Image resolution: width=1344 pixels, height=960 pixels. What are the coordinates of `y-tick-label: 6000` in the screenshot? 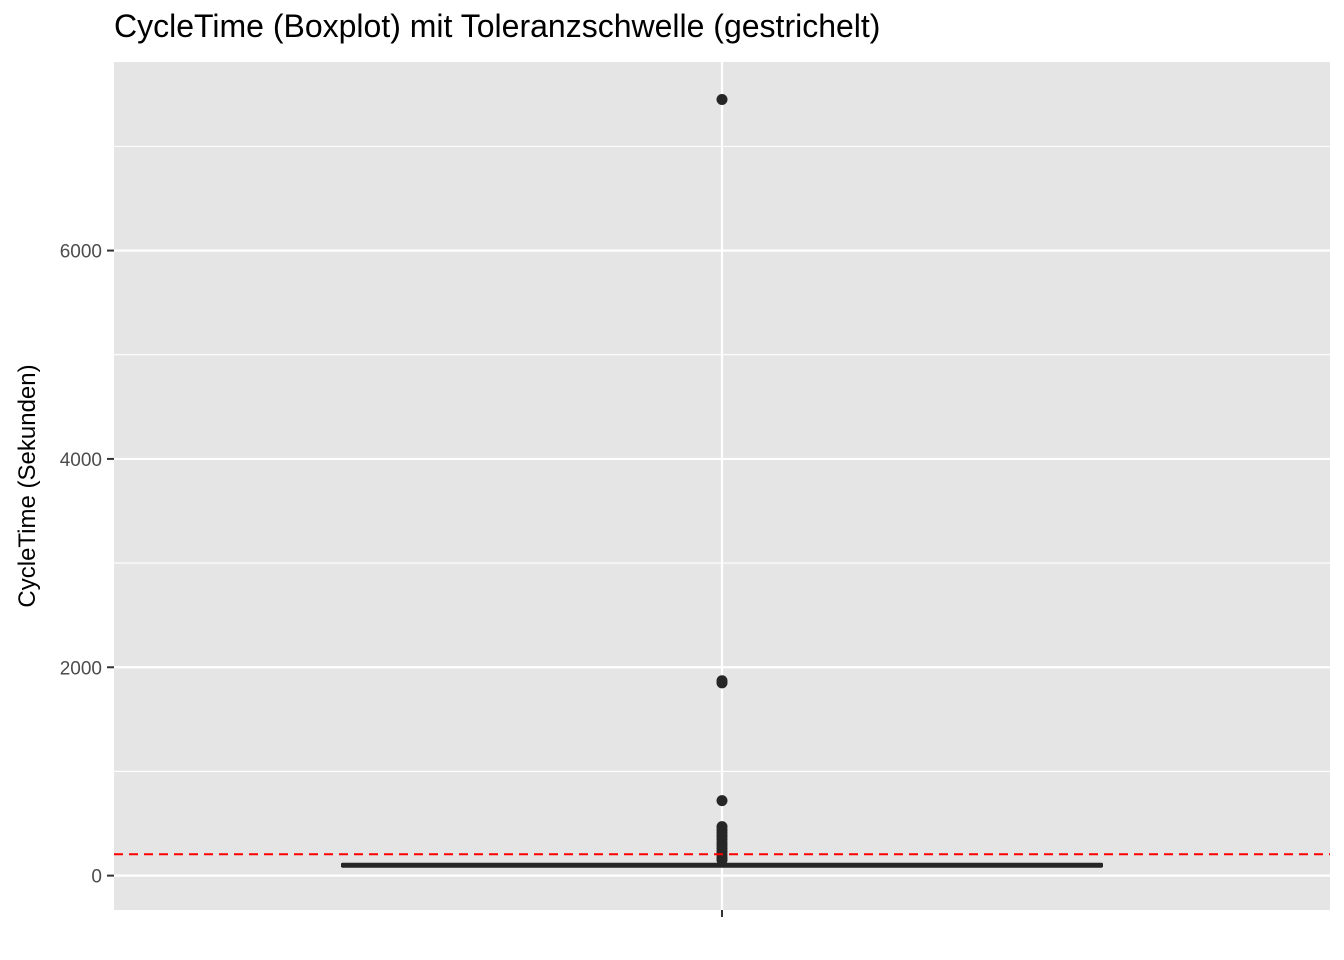 It's located at (81, 252).